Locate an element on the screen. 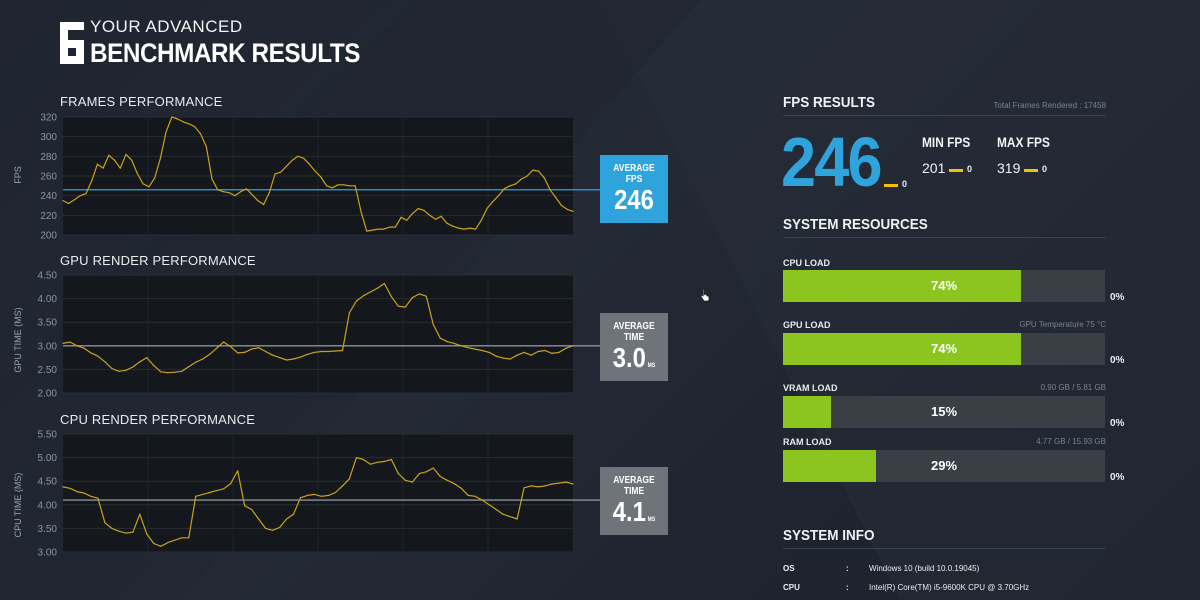  min-fps-value: 201 is located at coordinates (934, 168).